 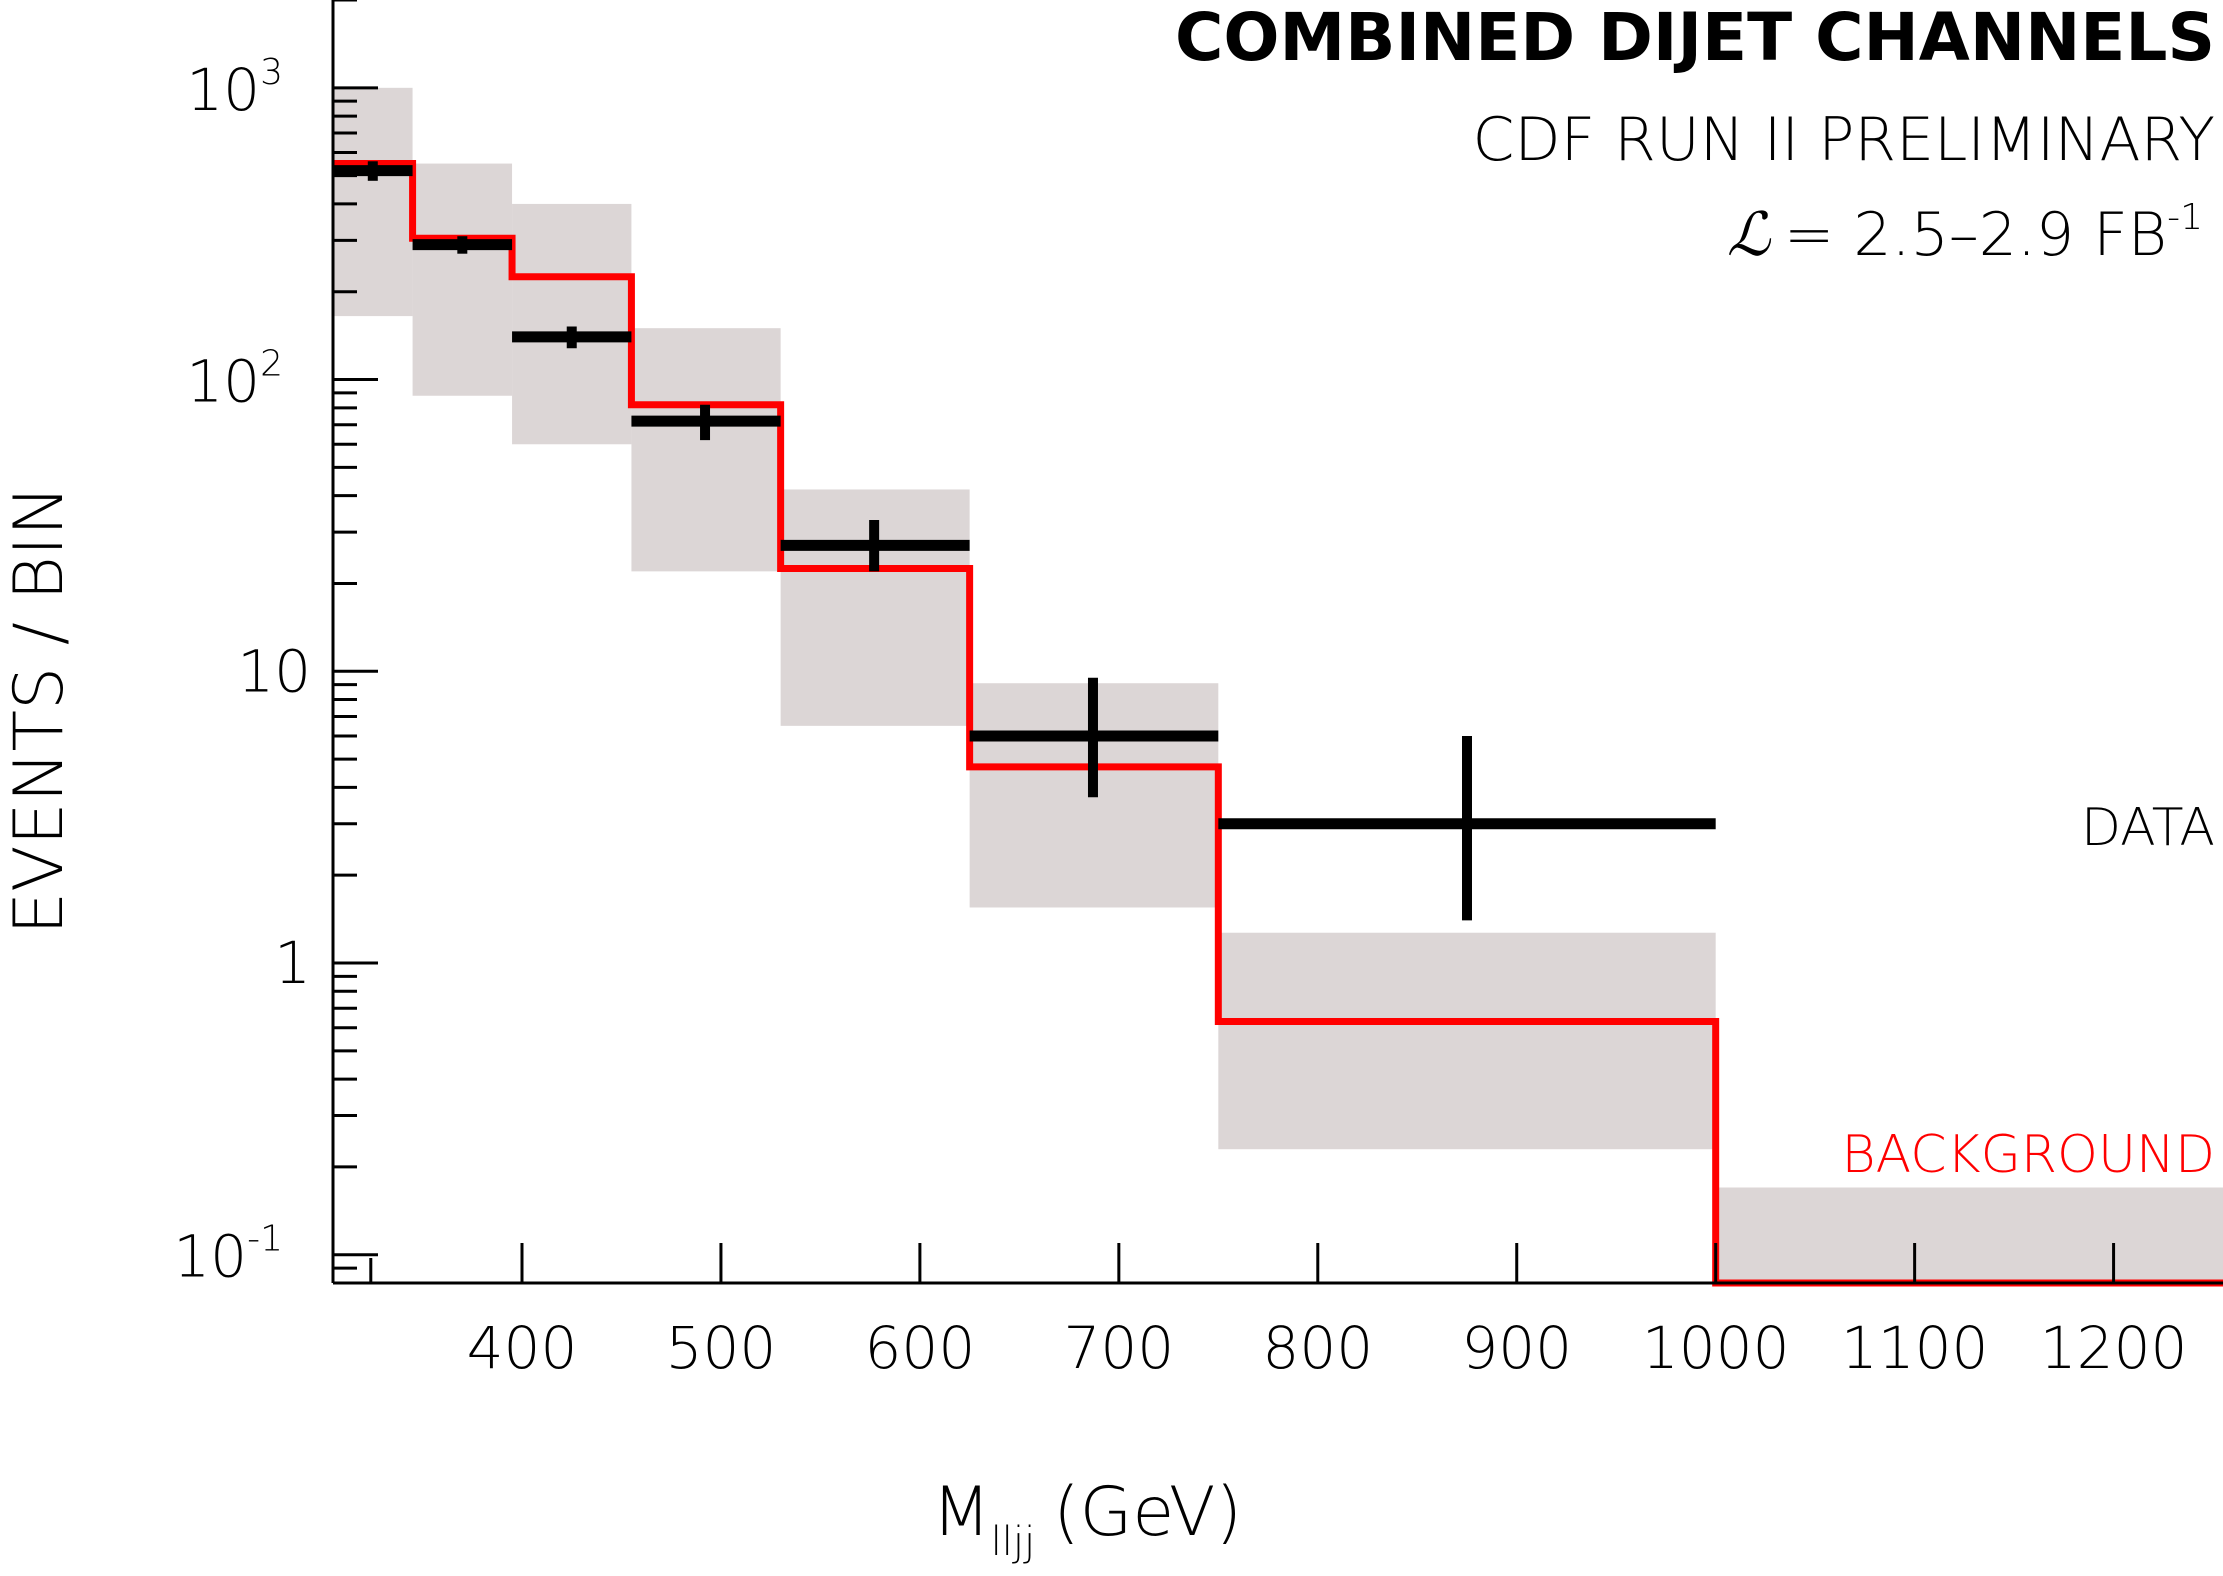 I want to click on y-tick-label-exp-3: 2, so click(x=271, y=364).